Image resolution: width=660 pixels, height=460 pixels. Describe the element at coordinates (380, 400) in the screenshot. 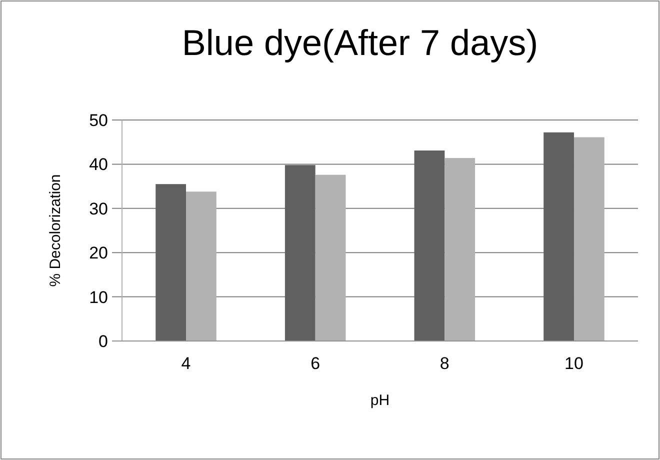

I see `x-axis-title: pH` at that location.